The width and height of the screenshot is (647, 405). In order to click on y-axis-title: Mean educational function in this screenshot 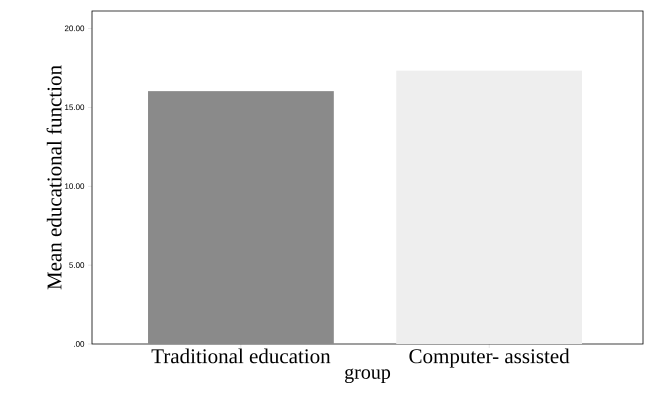, I will do `click(54, 177)`.